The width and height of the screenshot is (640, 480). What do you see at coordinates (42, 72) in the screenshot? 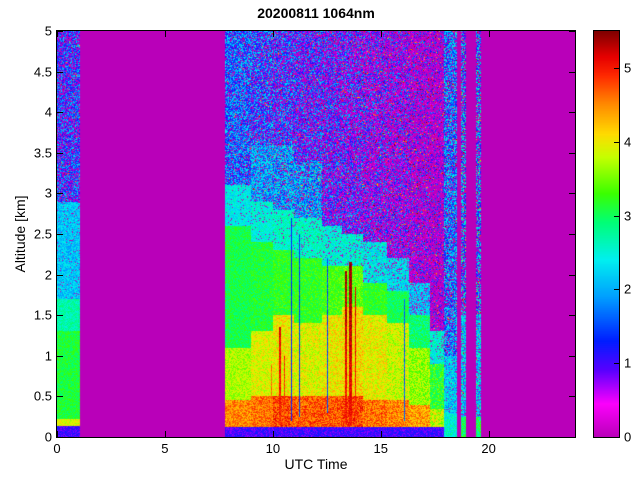
I see `y-tick-label: 4.5` at bounding box center [42, 72].